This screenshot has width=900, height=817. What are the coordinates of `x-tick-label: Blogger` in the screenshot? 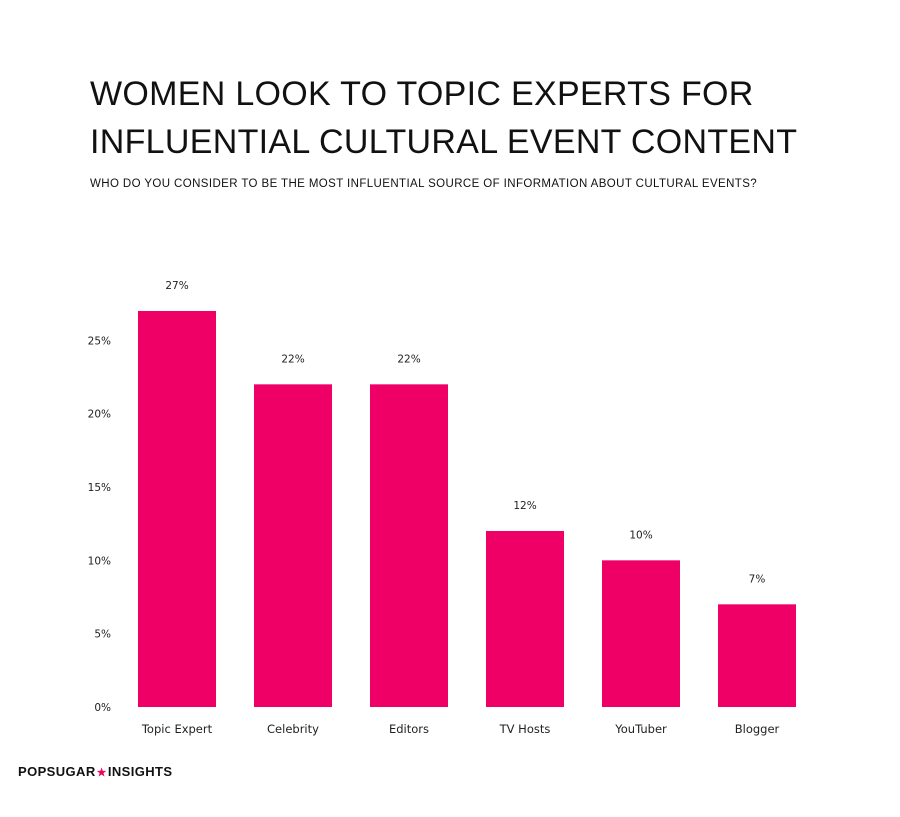 It's located at (757, 729).